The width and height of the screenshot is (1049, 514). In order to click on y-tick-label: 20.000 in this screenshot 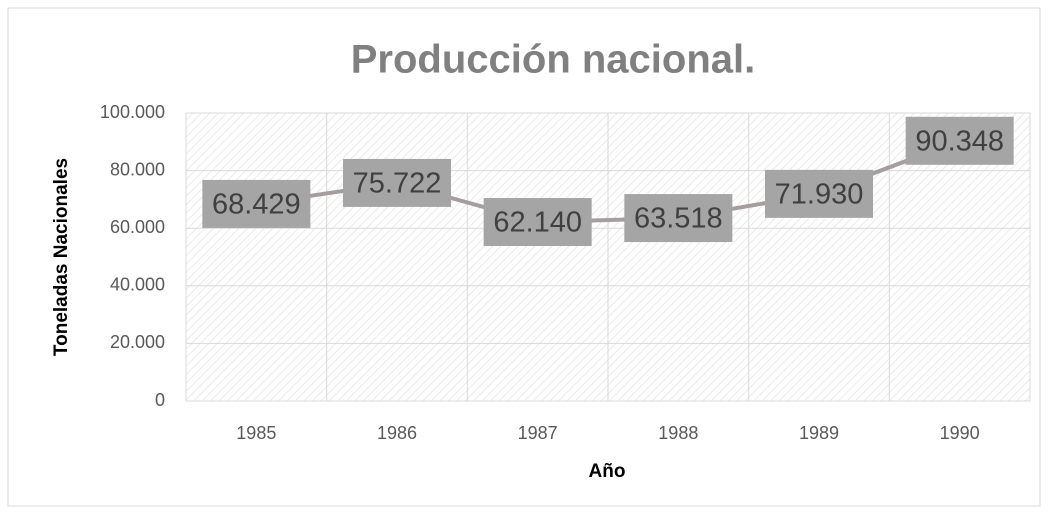, I will do `click(137, 342)`.